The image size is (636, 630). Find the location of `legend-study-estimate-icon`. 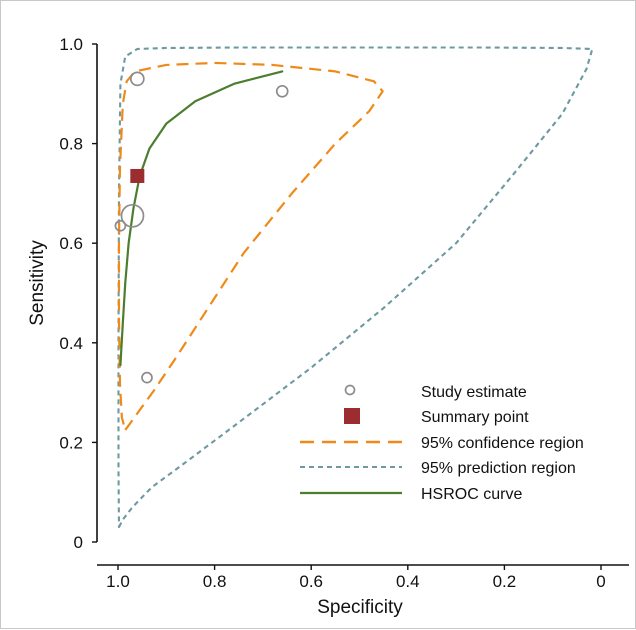

legend-study-estimate-icon is located at coordinates (350, 390).